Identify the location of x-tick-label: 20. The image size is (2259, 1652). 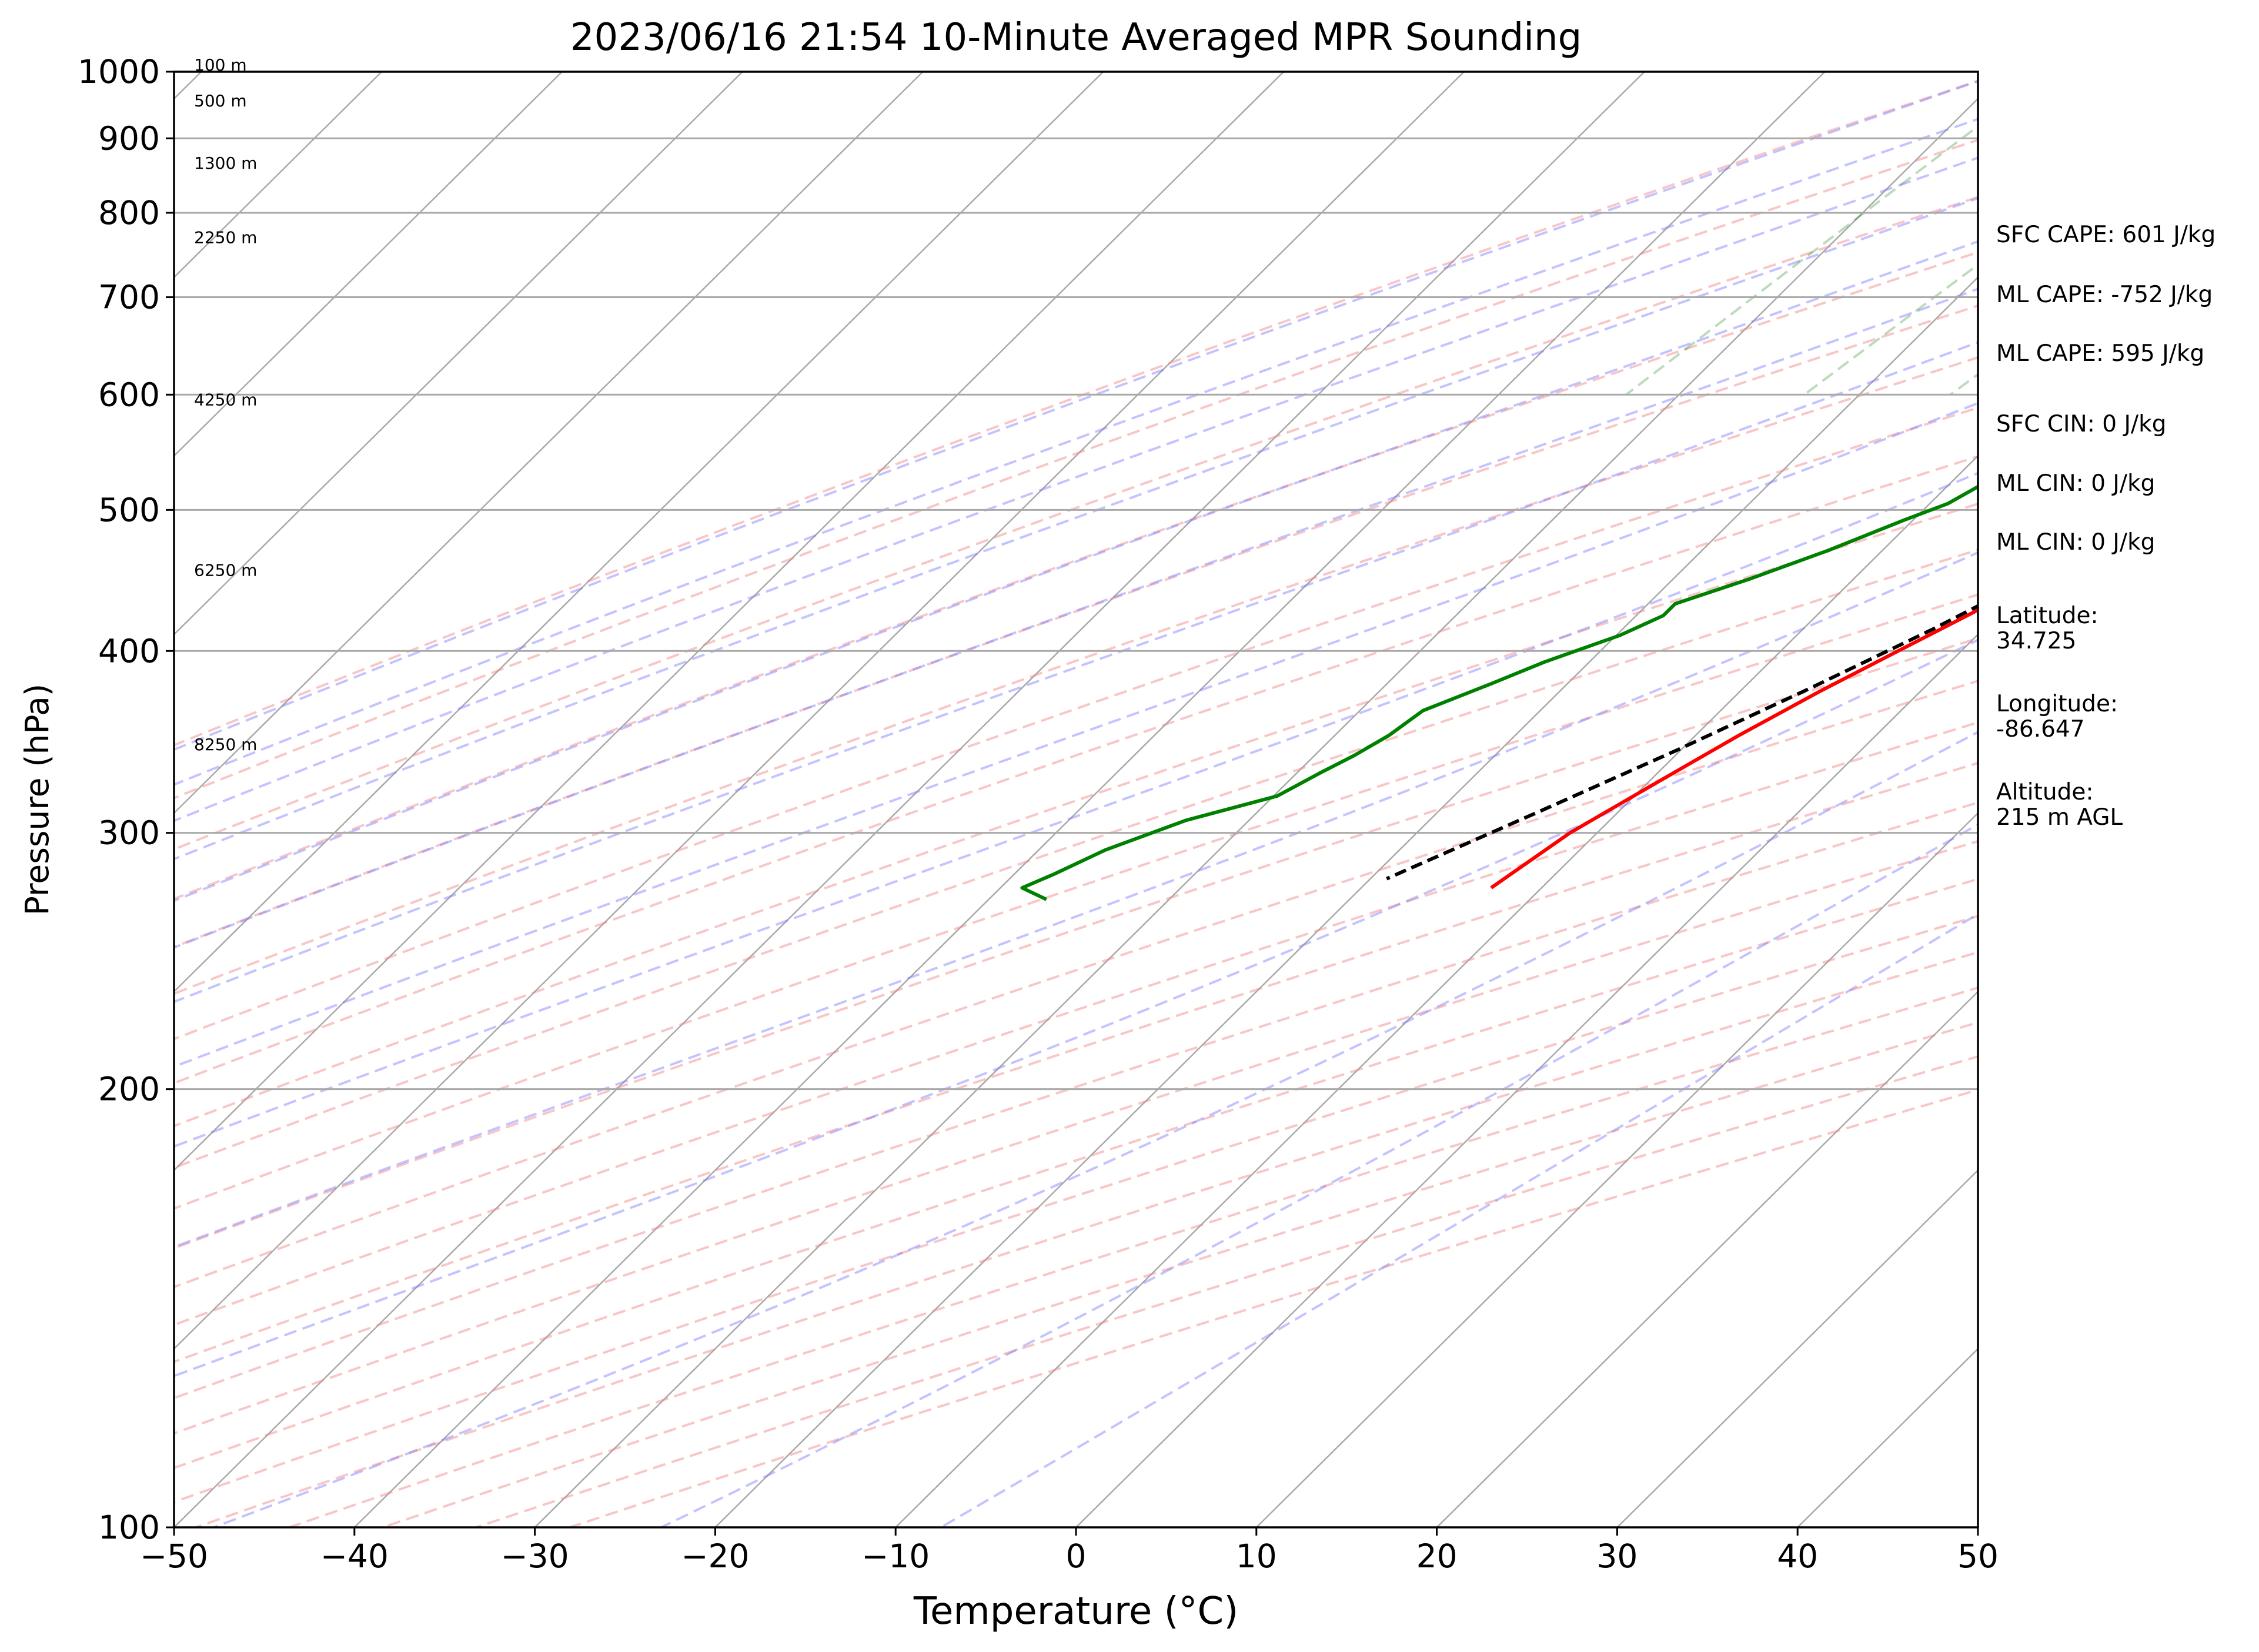
(1437, 1556).